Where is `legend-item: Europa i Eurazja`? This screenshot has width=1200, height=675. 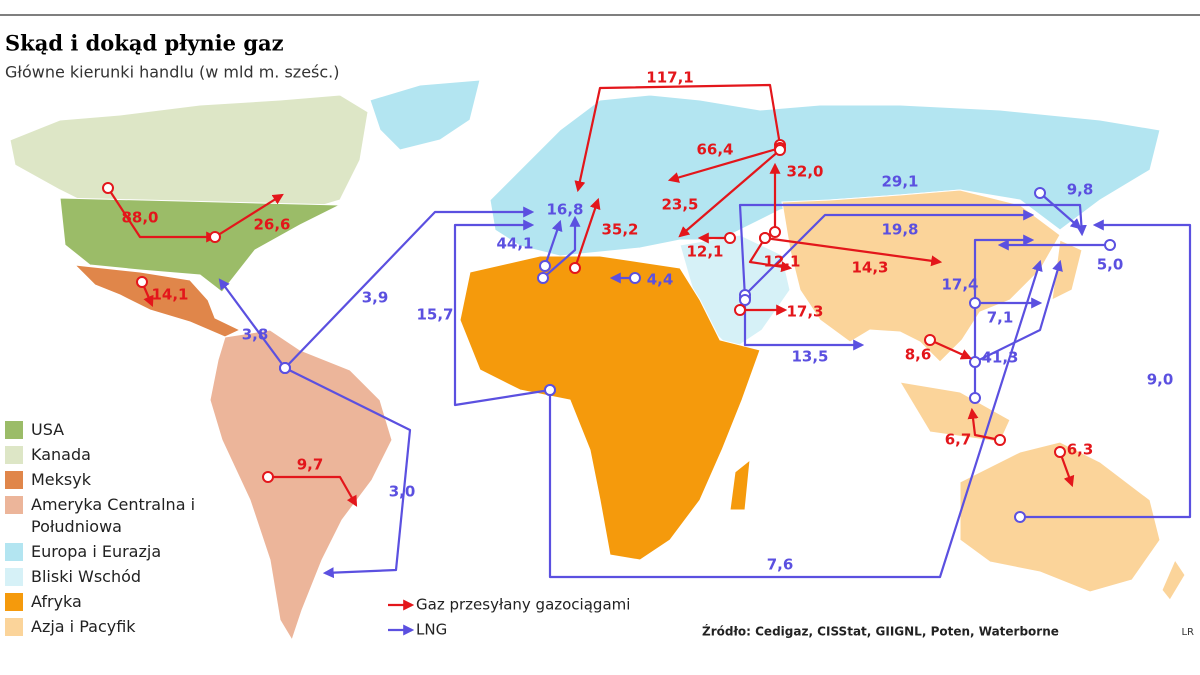
legend-item: Europa i Eurazja is located at coordinates (105, 552).